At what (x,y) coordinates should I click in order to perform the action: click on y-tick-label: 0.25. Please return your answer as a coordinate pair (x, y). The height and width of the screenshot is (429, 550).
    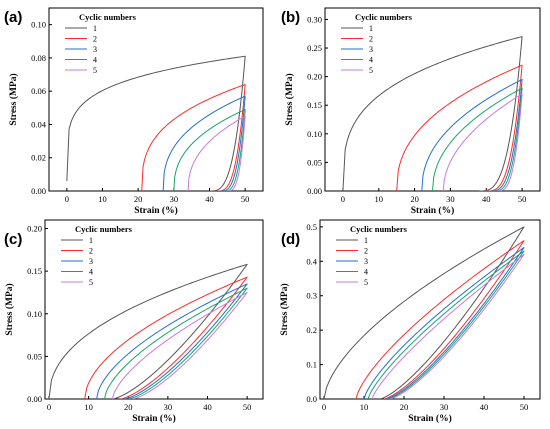
    Looking at the image, I should click on (314, 48).